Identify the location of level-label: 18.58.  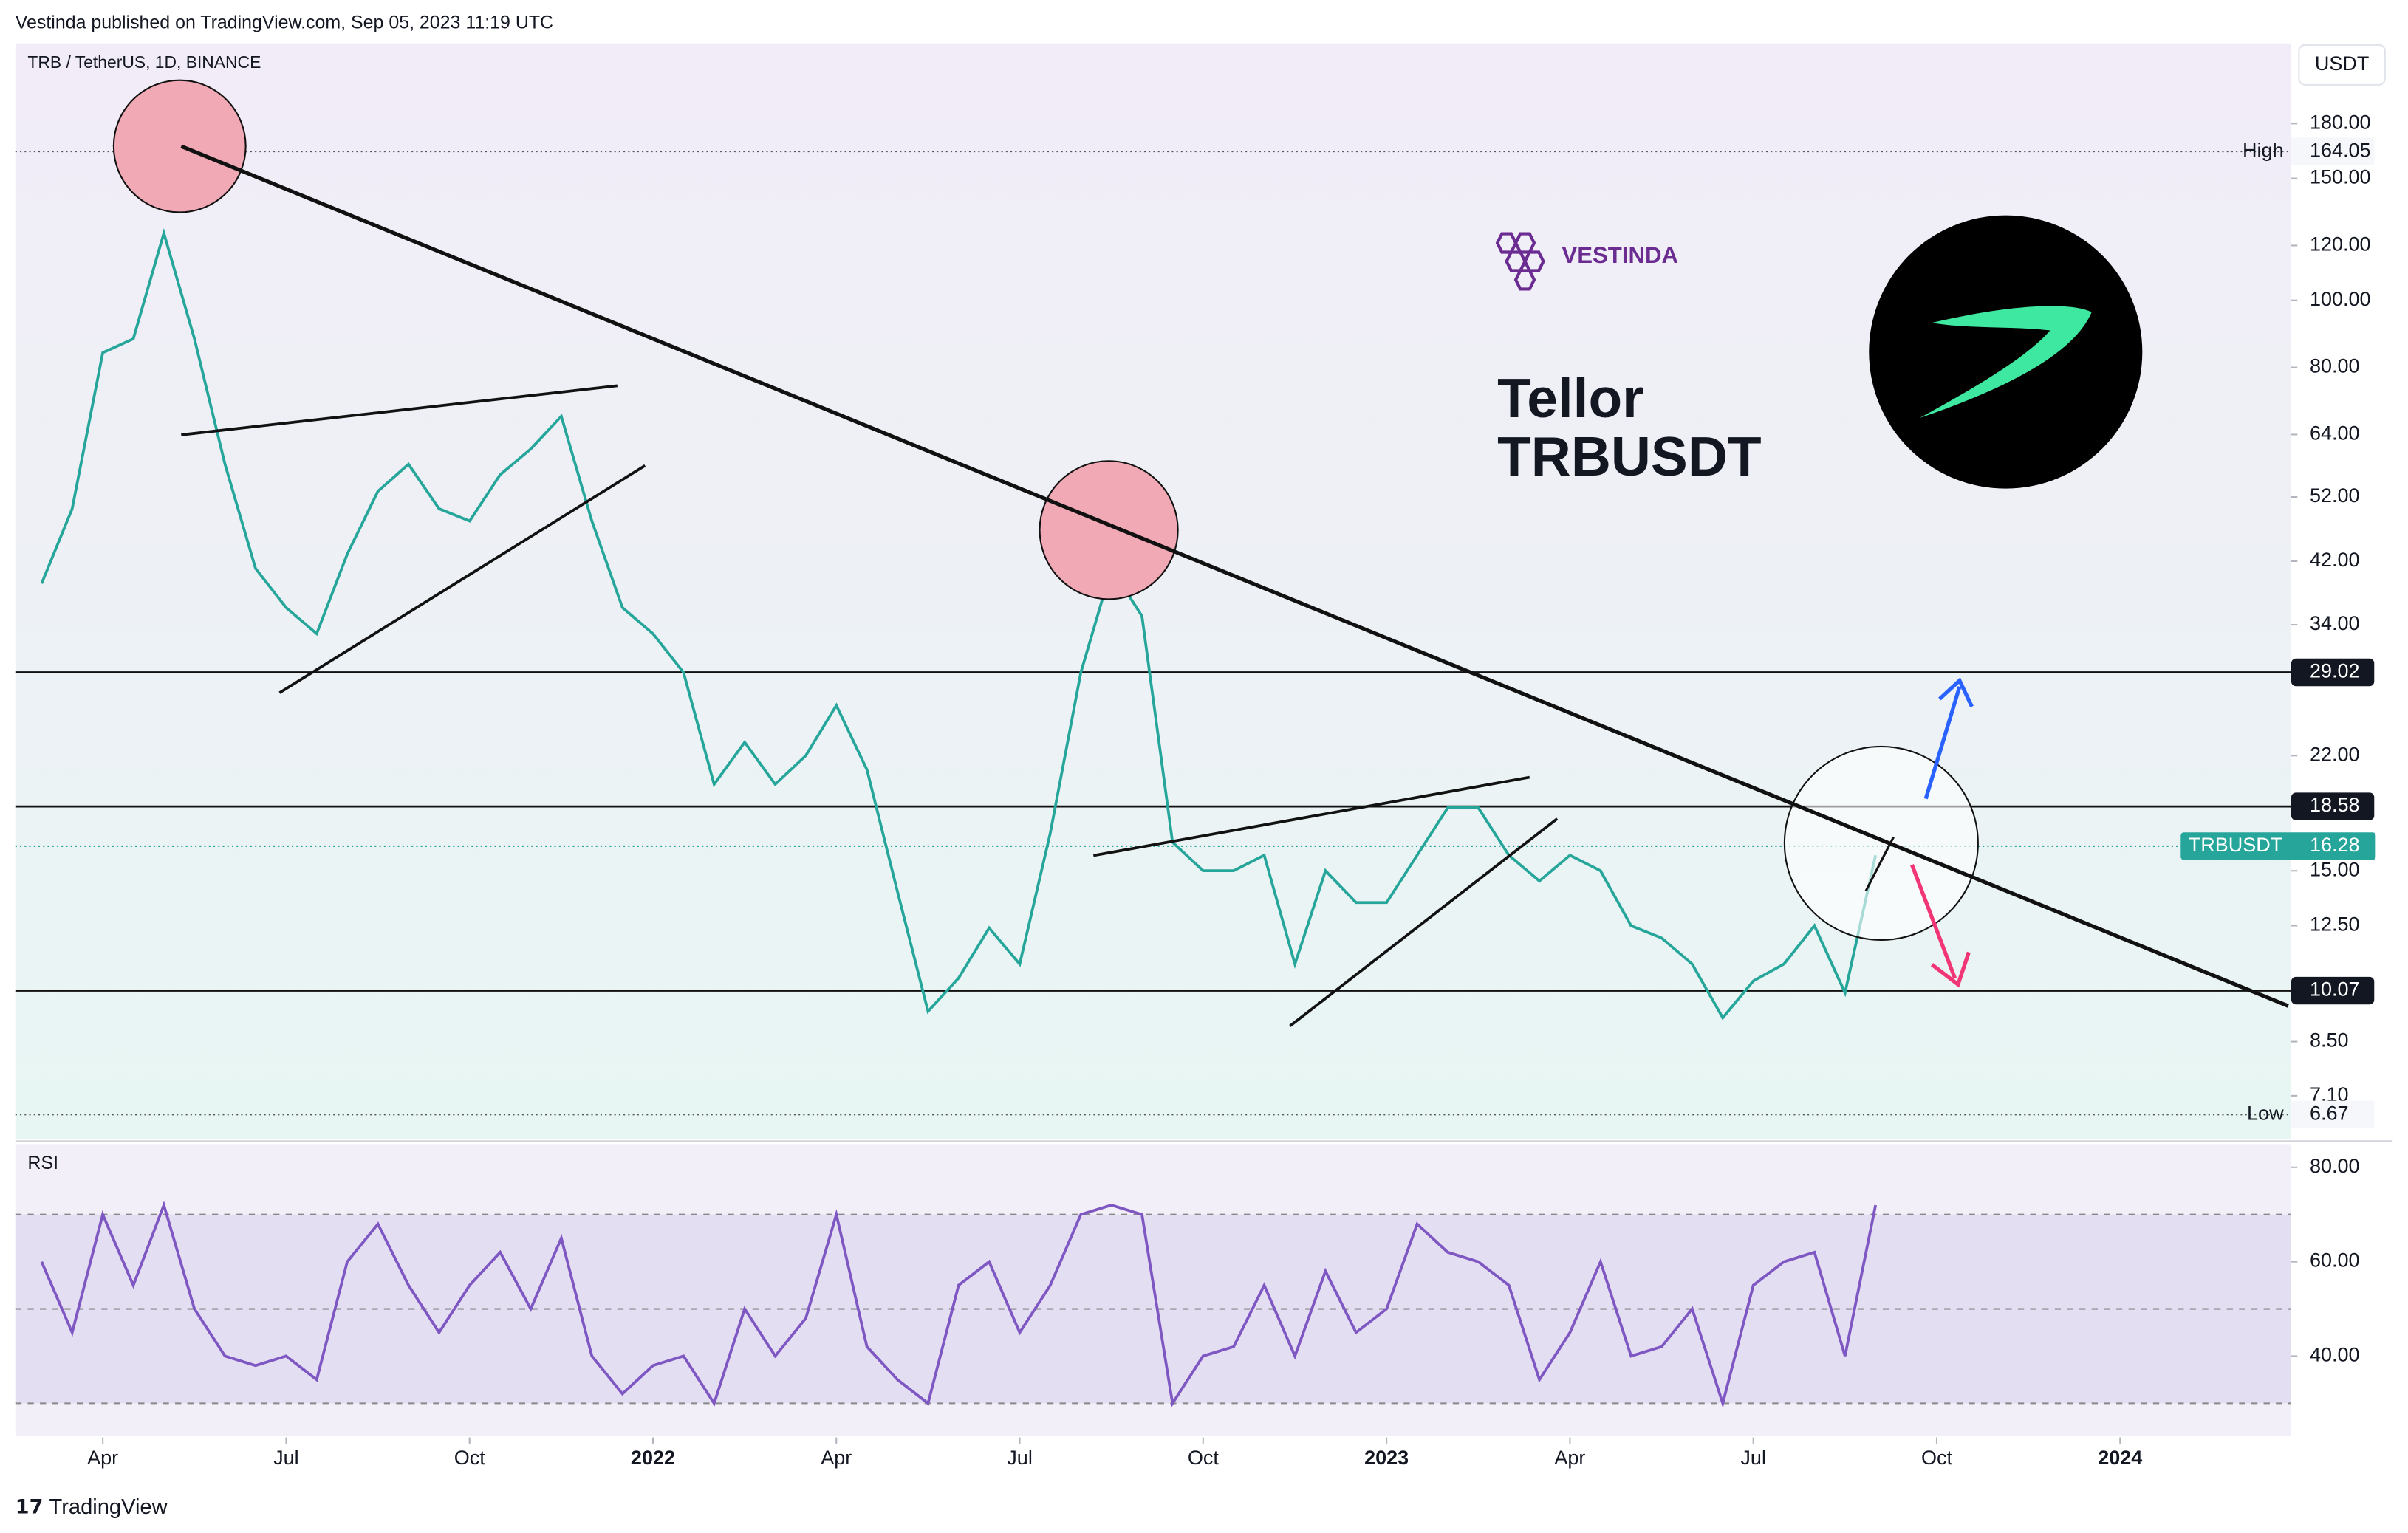
(2335, 805).